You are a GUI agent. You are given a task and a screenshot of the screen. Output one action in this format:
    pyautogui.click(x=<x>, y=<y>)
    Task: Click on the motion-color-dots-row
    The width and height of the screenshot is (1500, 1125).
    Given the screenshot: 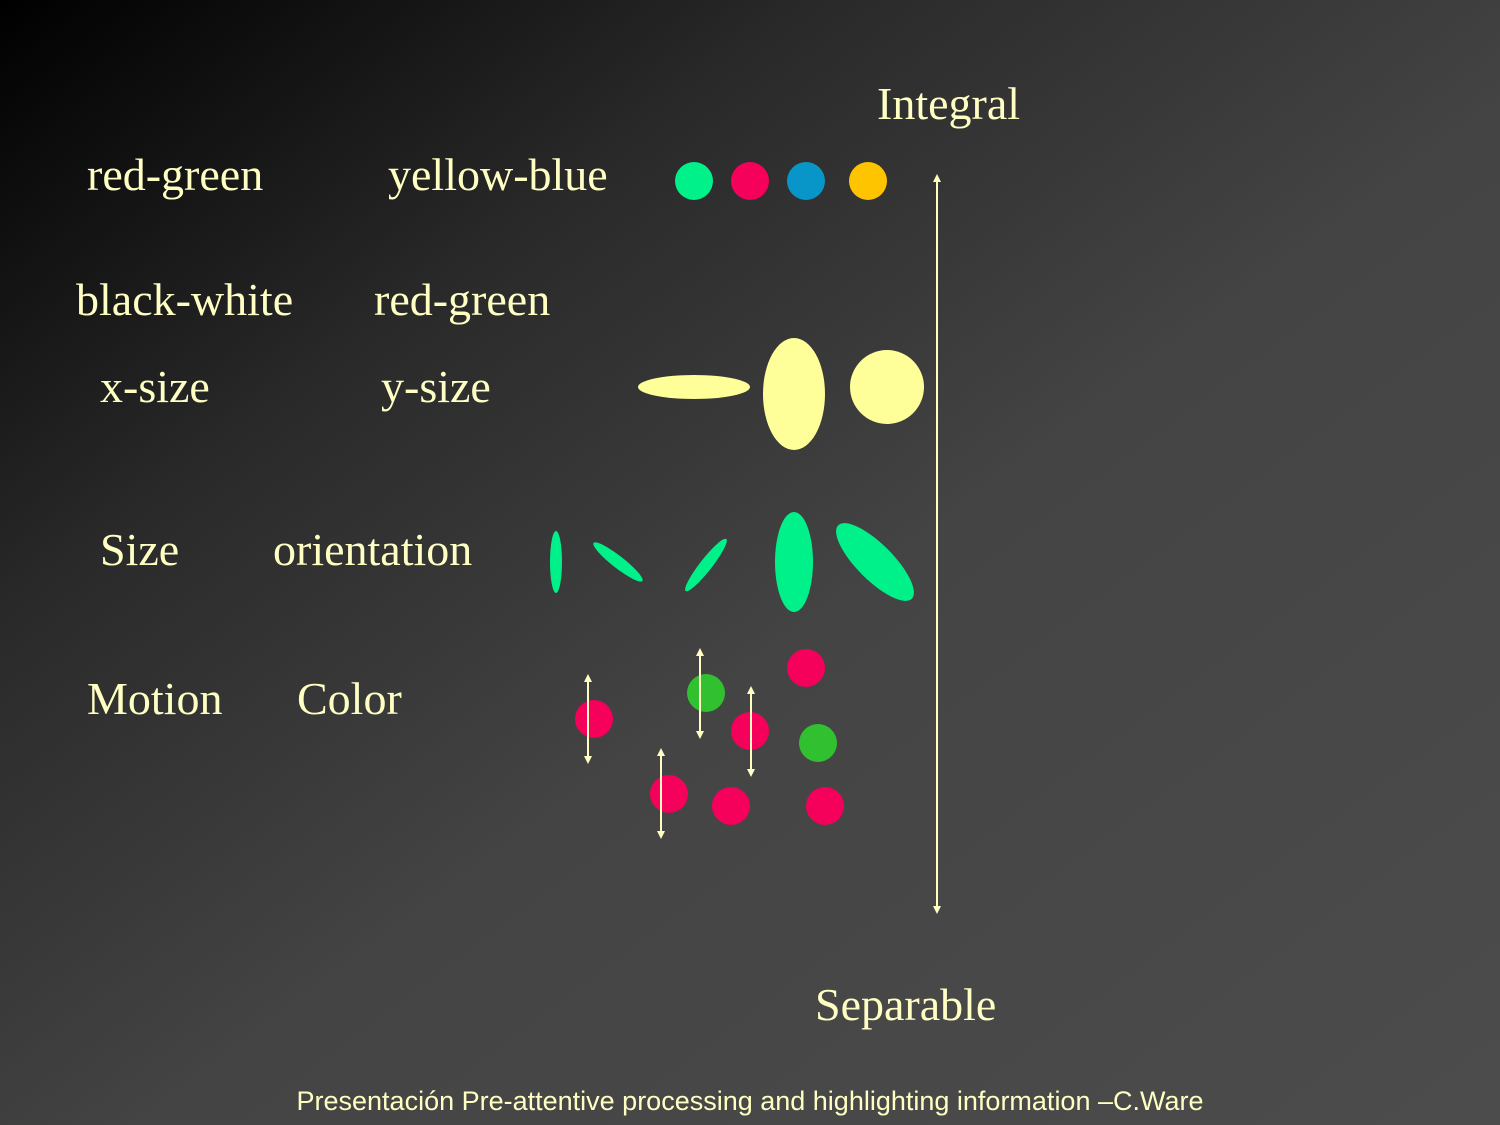 What is the action you would take?
    pyautogui.click(x=709, y=743)
    